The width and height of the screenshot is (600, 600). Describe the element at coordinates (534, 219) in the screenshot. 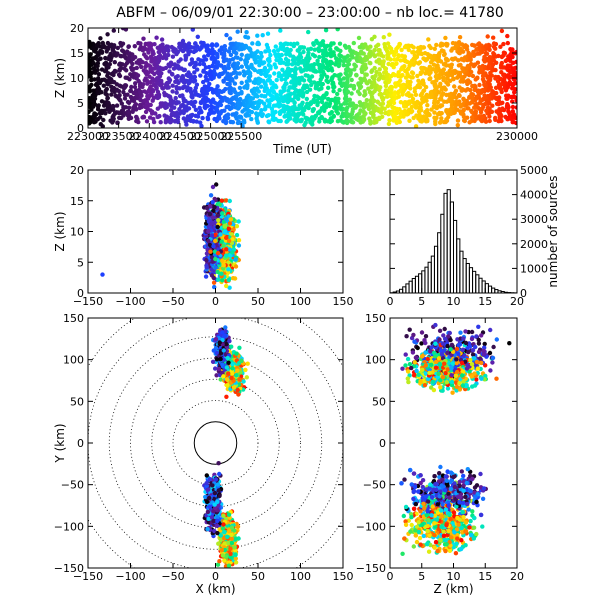

I see `y-tick-label: 3000` at that location.